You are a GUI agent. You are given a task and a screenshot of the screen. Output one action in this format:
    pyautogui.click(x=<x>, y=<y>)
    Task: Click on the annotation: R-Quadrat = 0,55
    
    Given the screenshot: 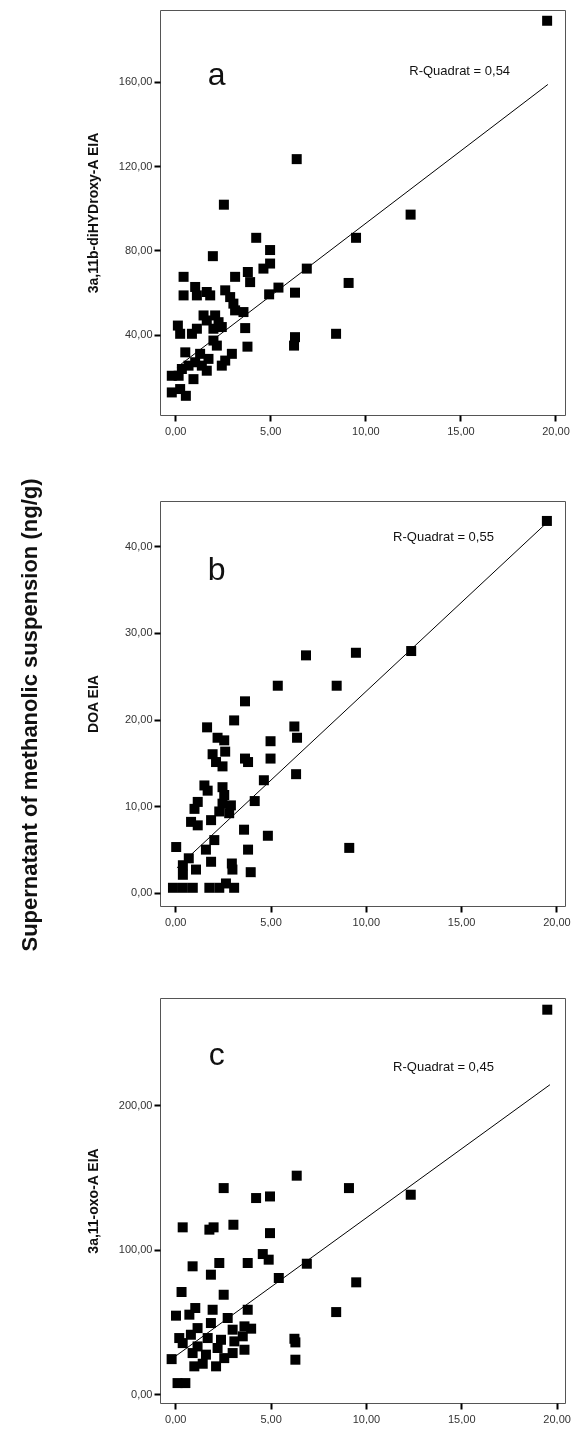 What is the action you would take?
    pyautogui.click(x=443, y=537)
    